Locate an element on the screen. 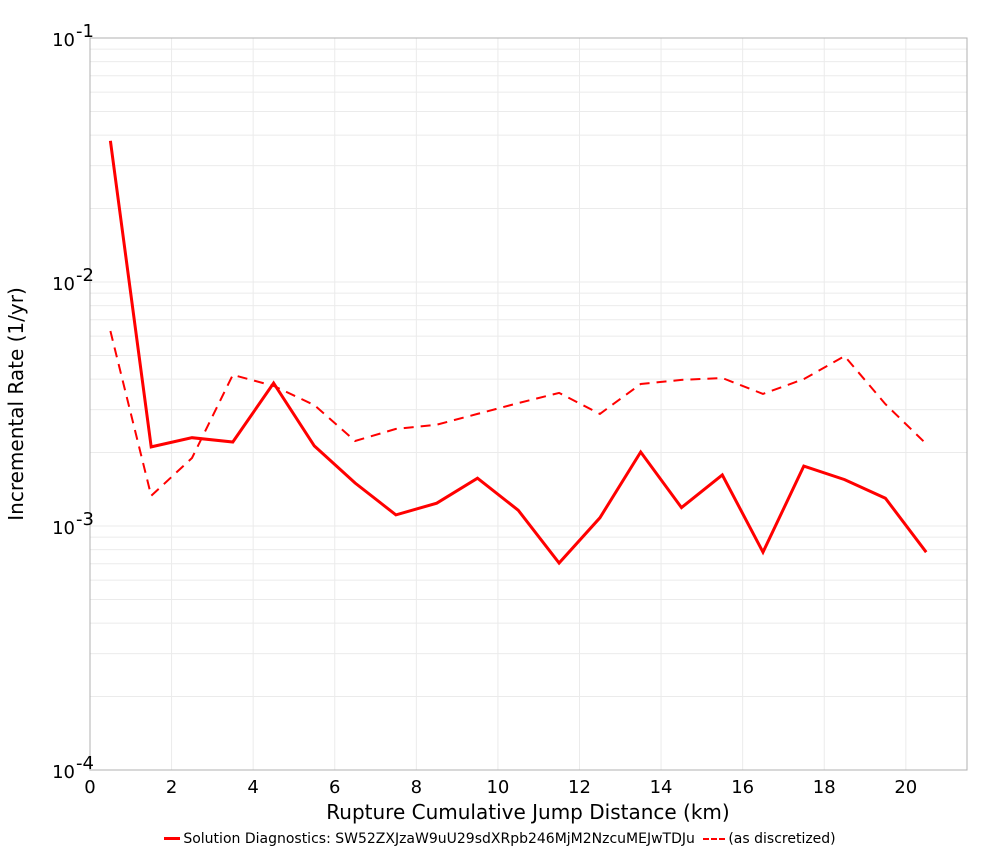 The height and width of the screenshot is (850, 1000). legend-label: (as discretized) is located at coordinates (782, 839).